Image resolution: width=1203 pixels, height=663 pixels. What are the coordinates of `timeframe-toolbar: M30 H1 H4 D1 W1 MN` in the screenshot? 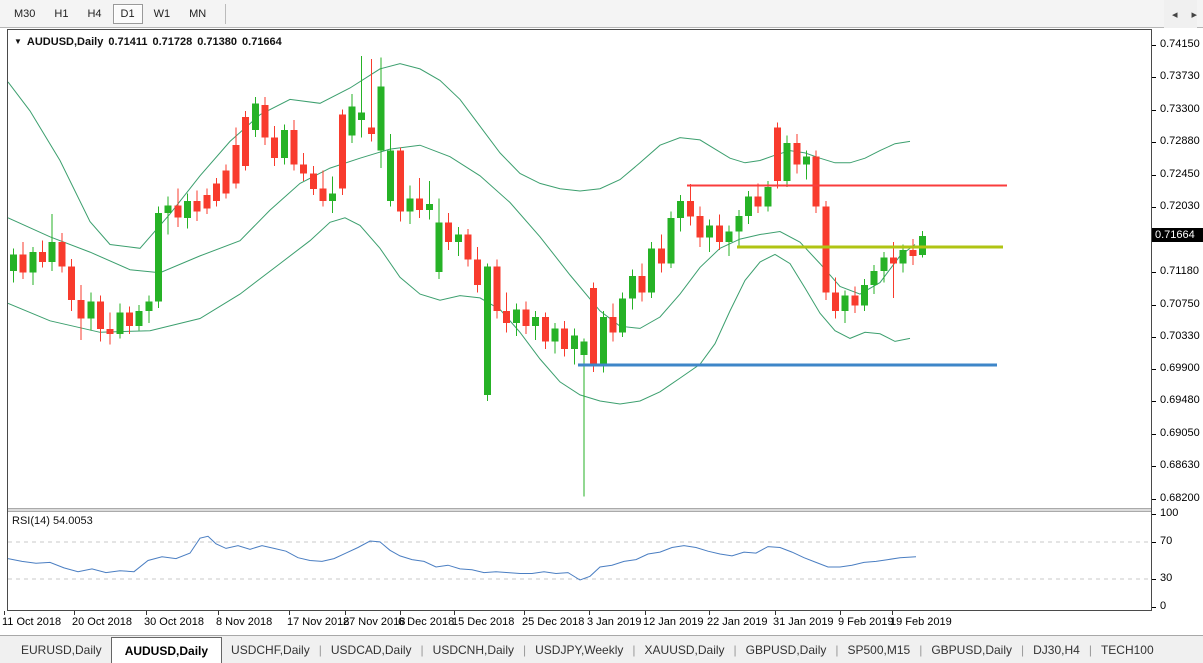 It's located at (601, 14).